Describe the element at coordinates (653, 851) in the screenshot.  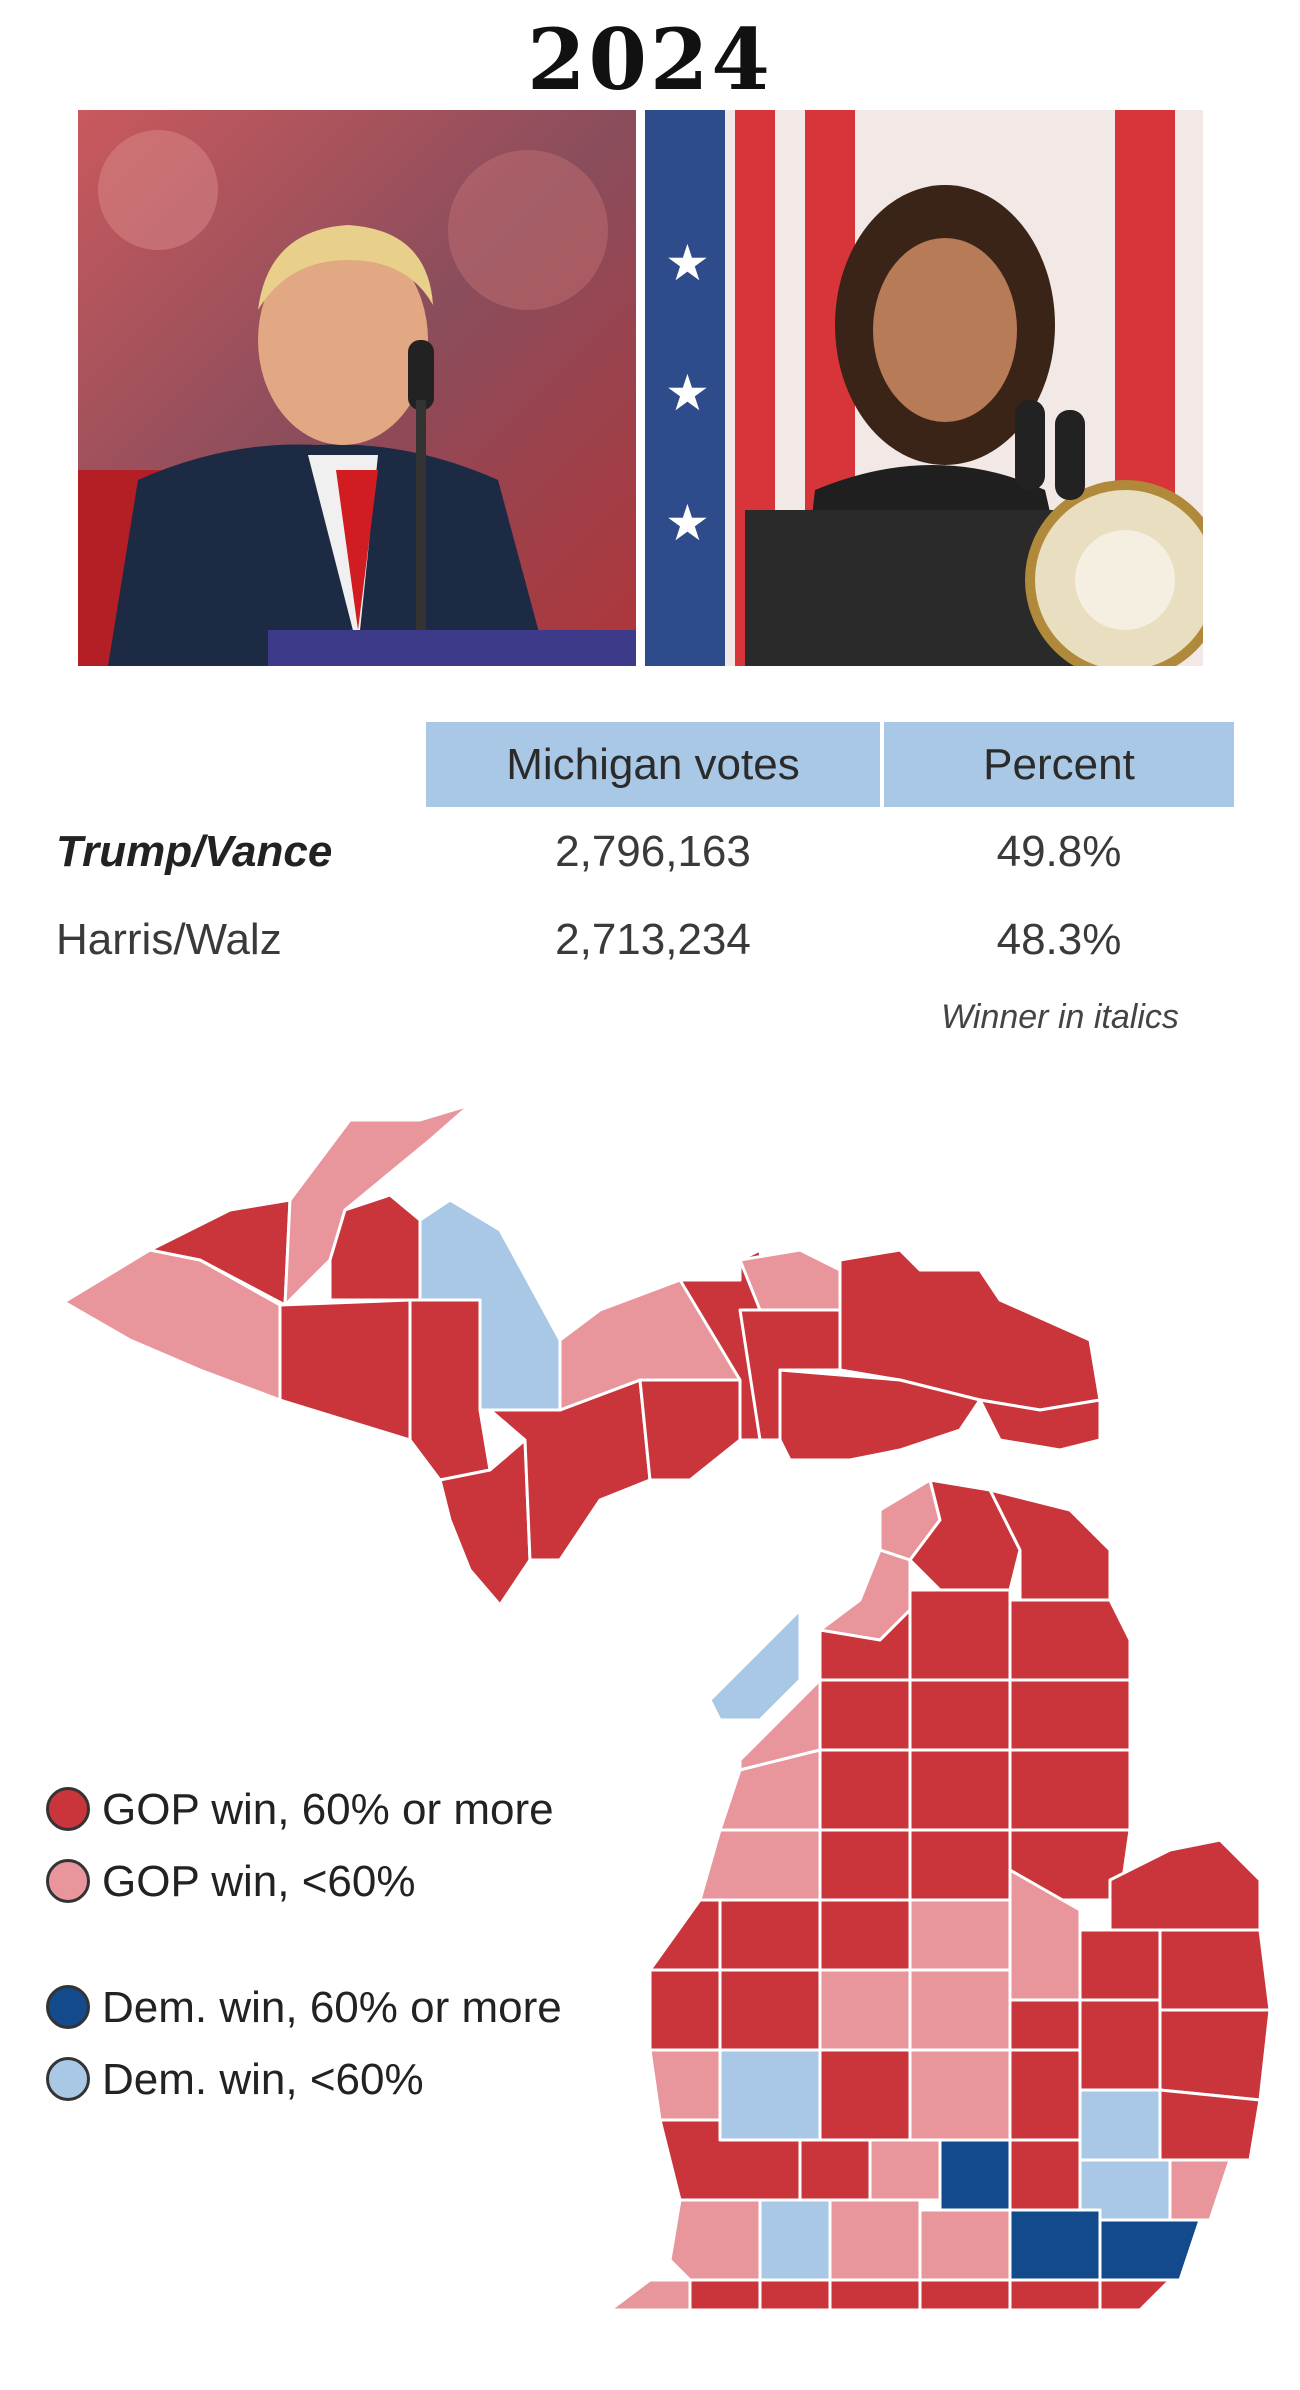
I see `vote-count: 2,796,163` at that location.